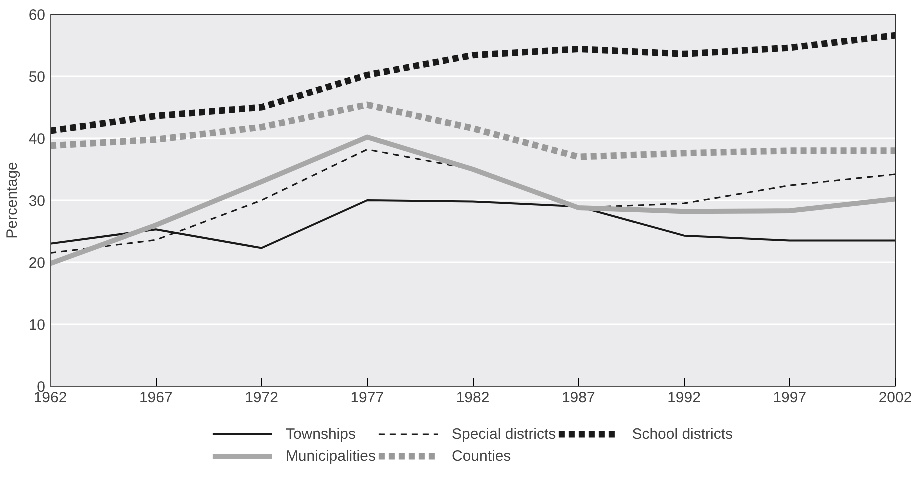 This screenshot has width=919, height=493. I want to click on x-tick-label: 1997, so click(790, 398).